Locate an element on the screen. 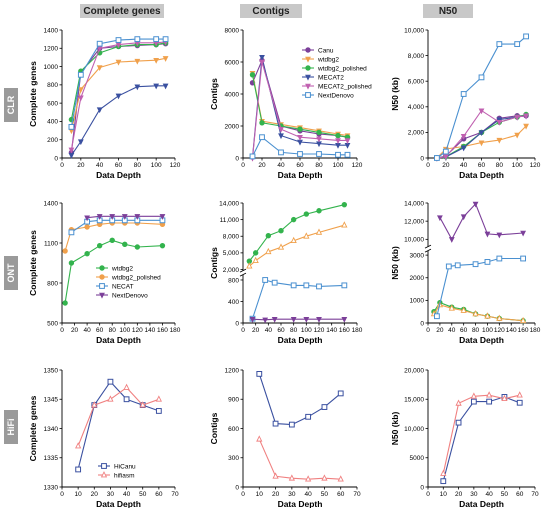 The width and height of the screenshot is (550, 508). x-tick-label: 20 is located at coordinates (440, 330).